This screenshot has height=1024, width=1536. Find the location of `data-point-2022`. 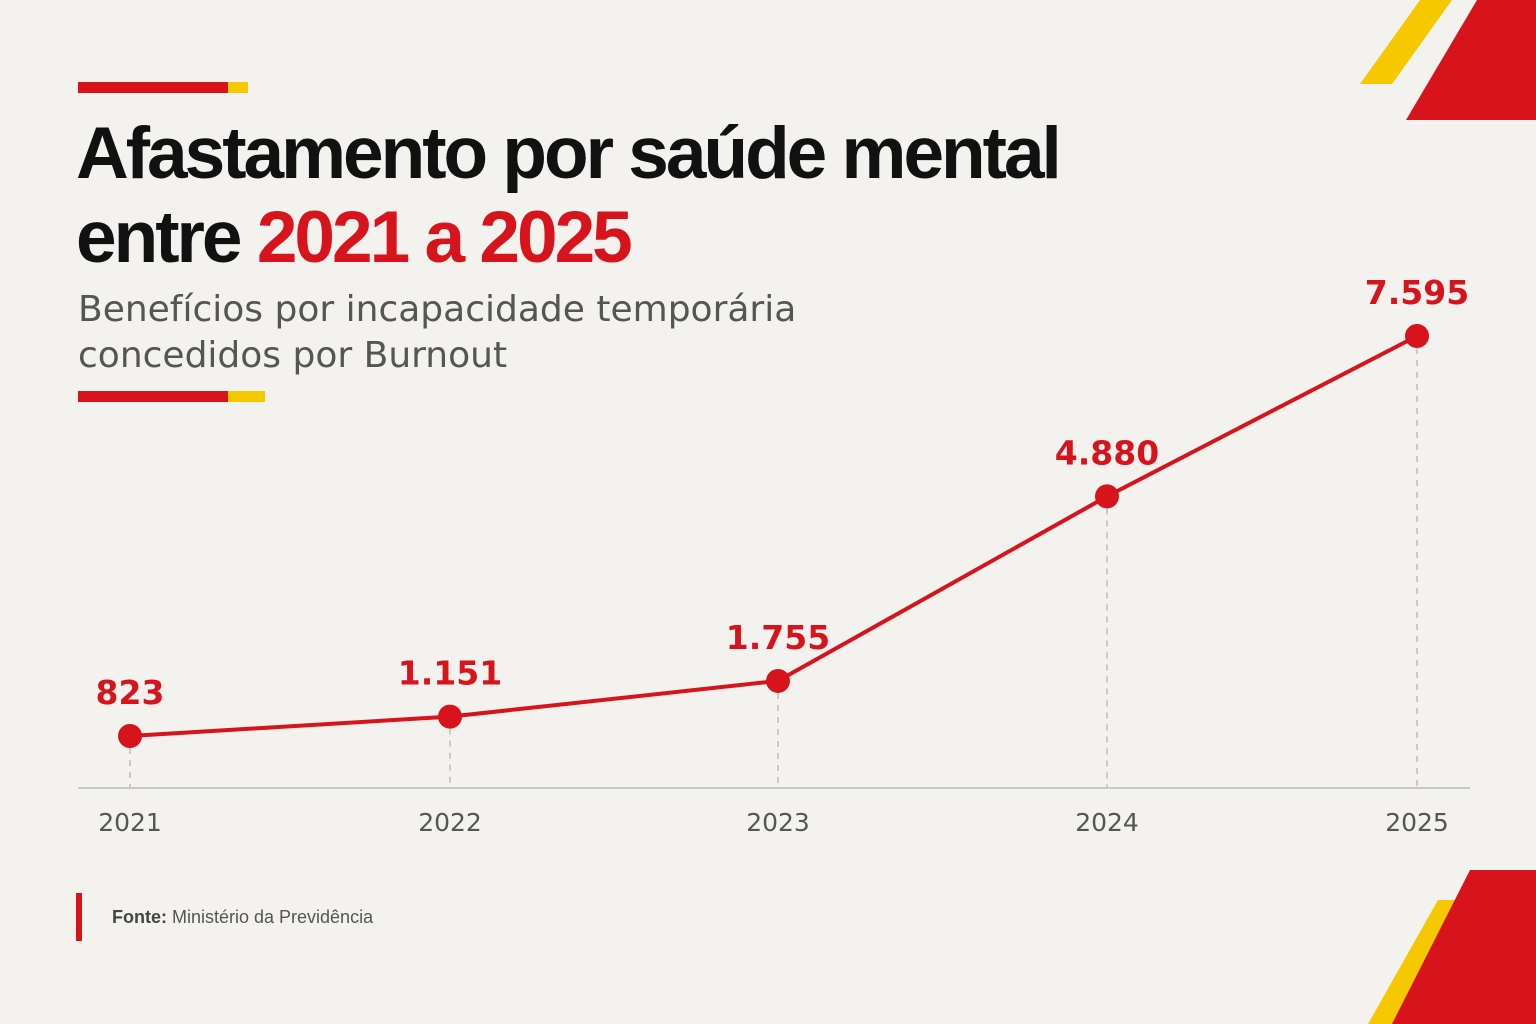

data-point-2022 is located at coordinates (450, 716).